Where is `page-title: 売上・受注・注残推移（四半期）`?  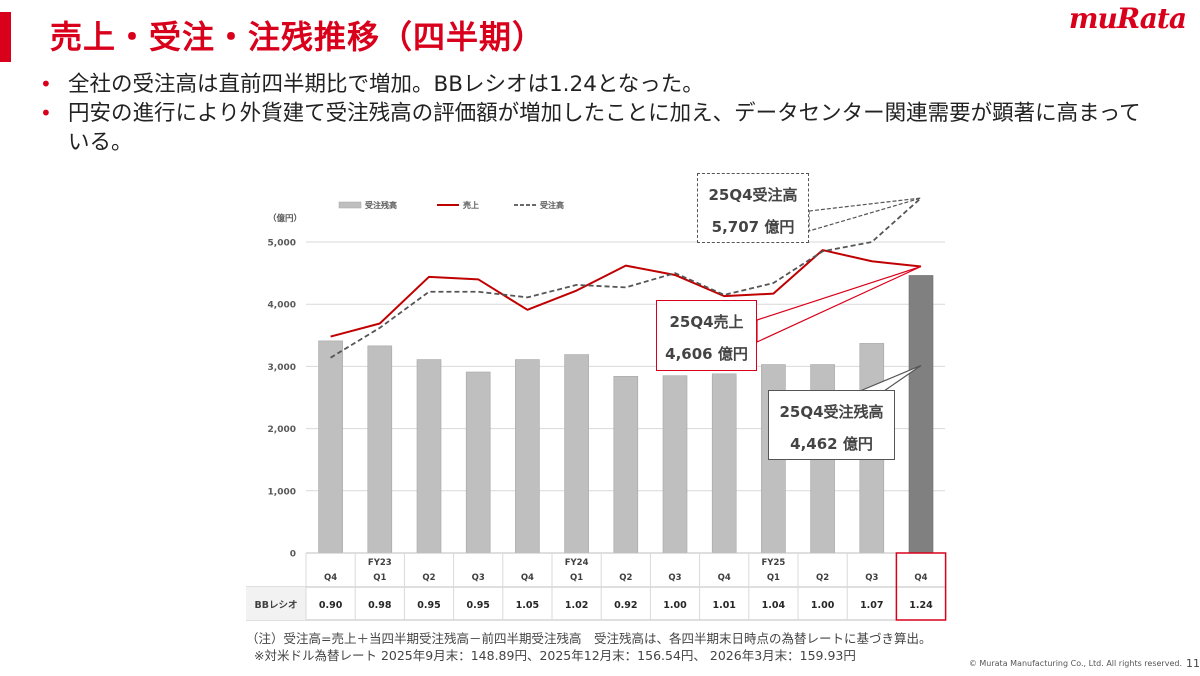
page-title: 売上・受注・注残推移（四半期） is located at coordinates (298, 37).